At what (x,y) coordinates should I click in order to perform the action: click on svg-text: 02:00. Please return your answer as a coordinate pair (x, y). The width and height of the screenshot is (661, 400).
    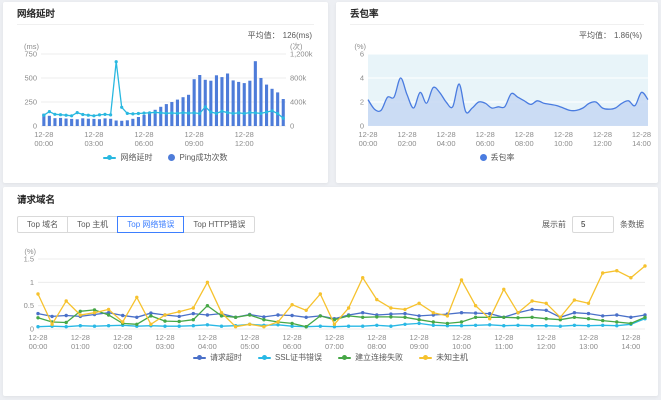
    Looking at the image, I should click on (122, 346).